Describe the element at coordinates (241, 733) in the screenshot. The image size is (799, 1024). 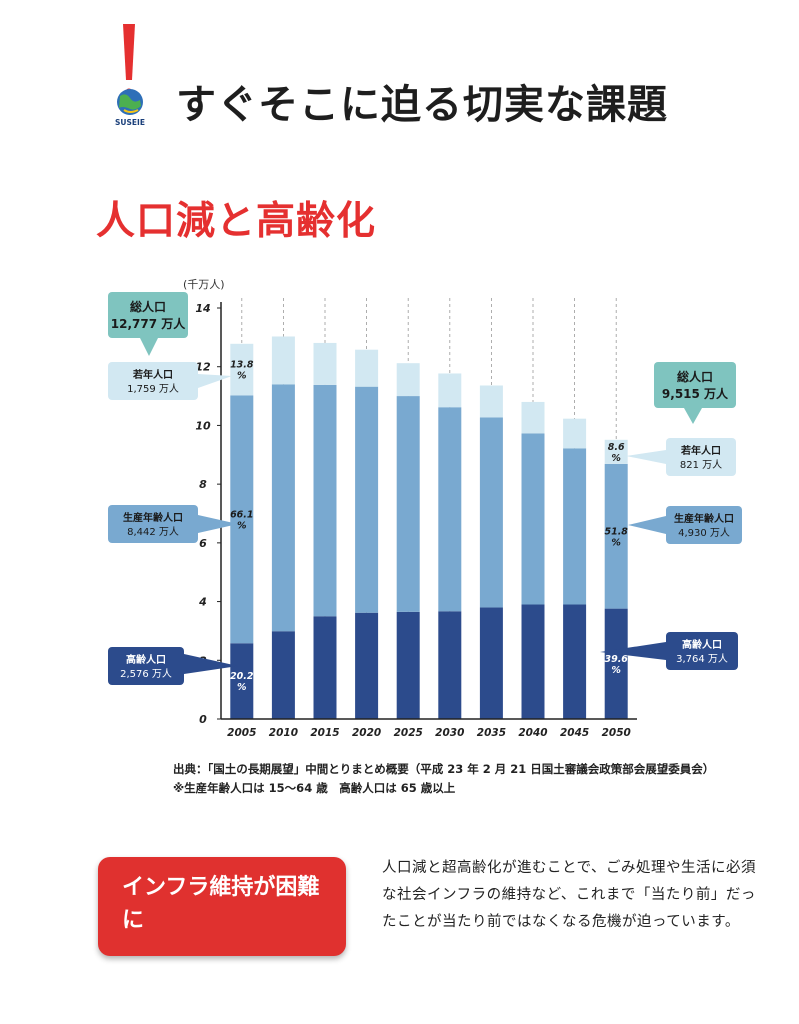
I see `x-tick-label-2005: 2005` at that location.